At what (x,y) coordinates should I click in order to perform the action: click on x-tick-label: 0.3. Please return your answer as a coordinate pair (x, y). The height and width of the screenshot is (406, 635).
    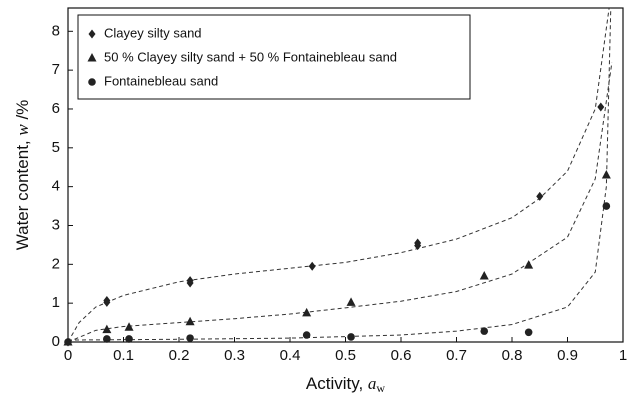
    Looking at the image, I should click on (234, 355).